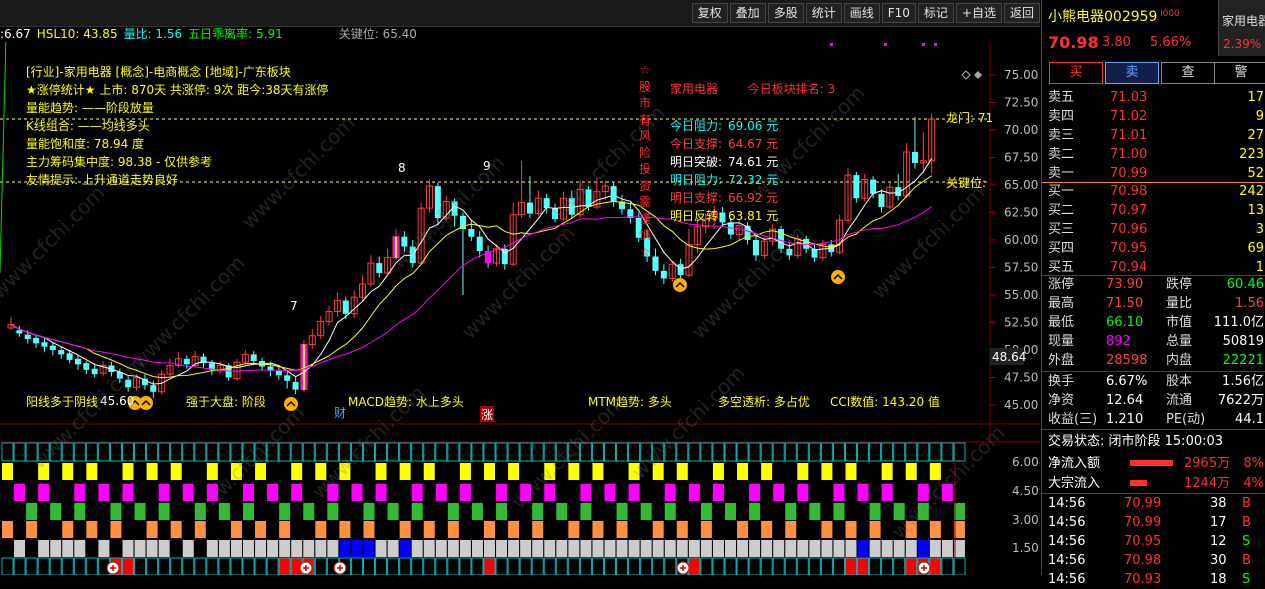 This screenshot has height=589, width=1265. I want to click on toolbar-button-8: 返回, so click(1021, 13).